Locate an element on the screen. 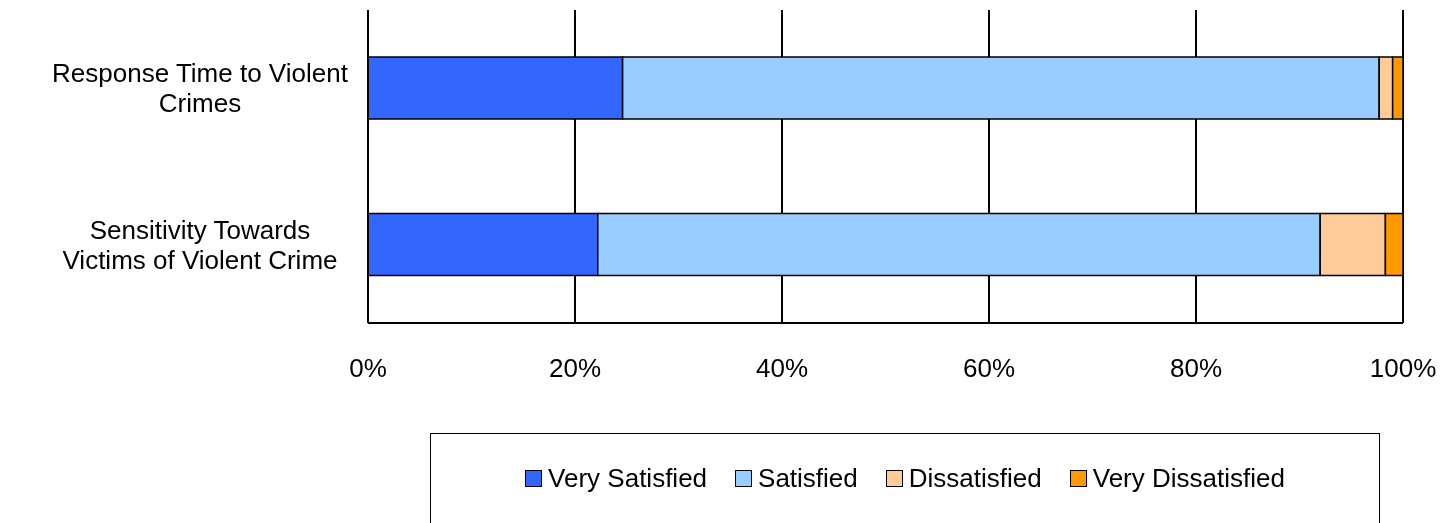  x-tick-label: 40% is located at coordinates (782, 368).